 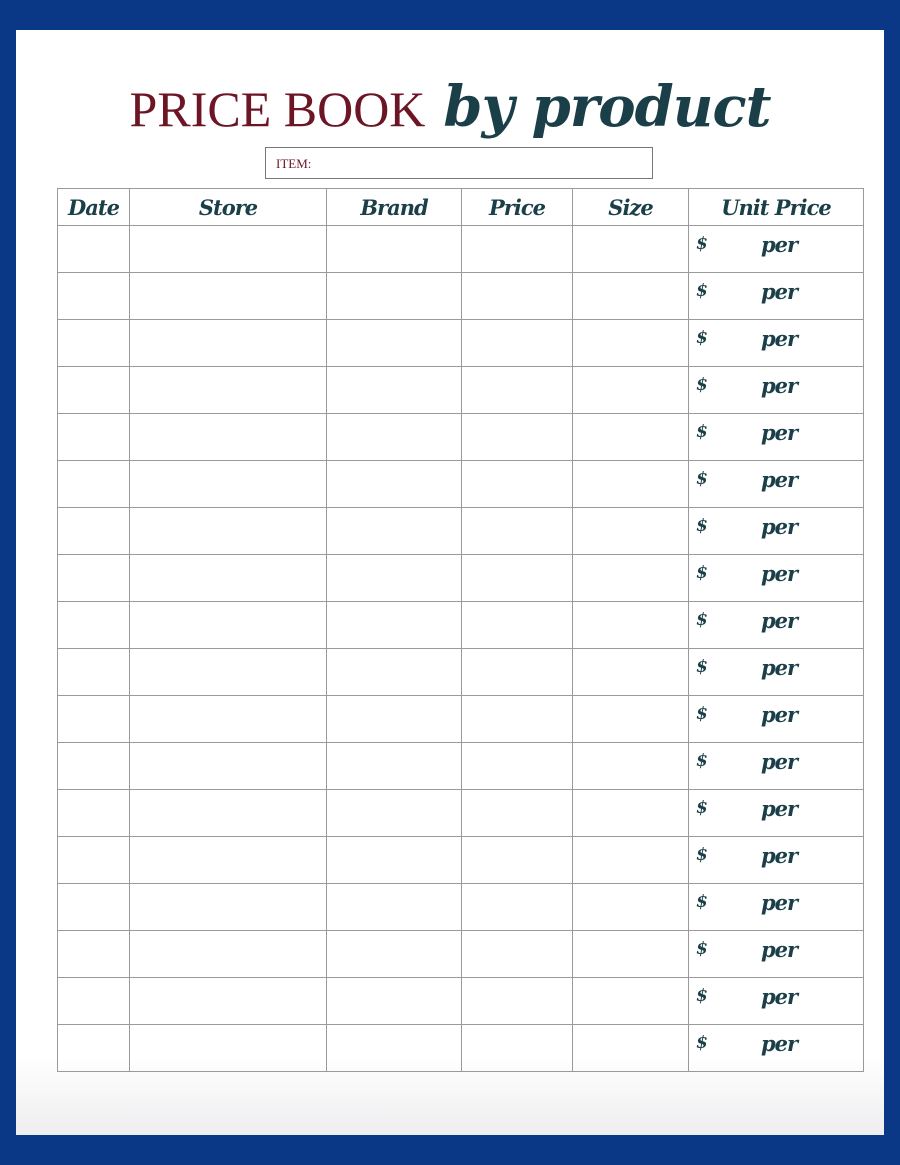 I want to click on item-field: ITEM:, so click(x=459, y=163).